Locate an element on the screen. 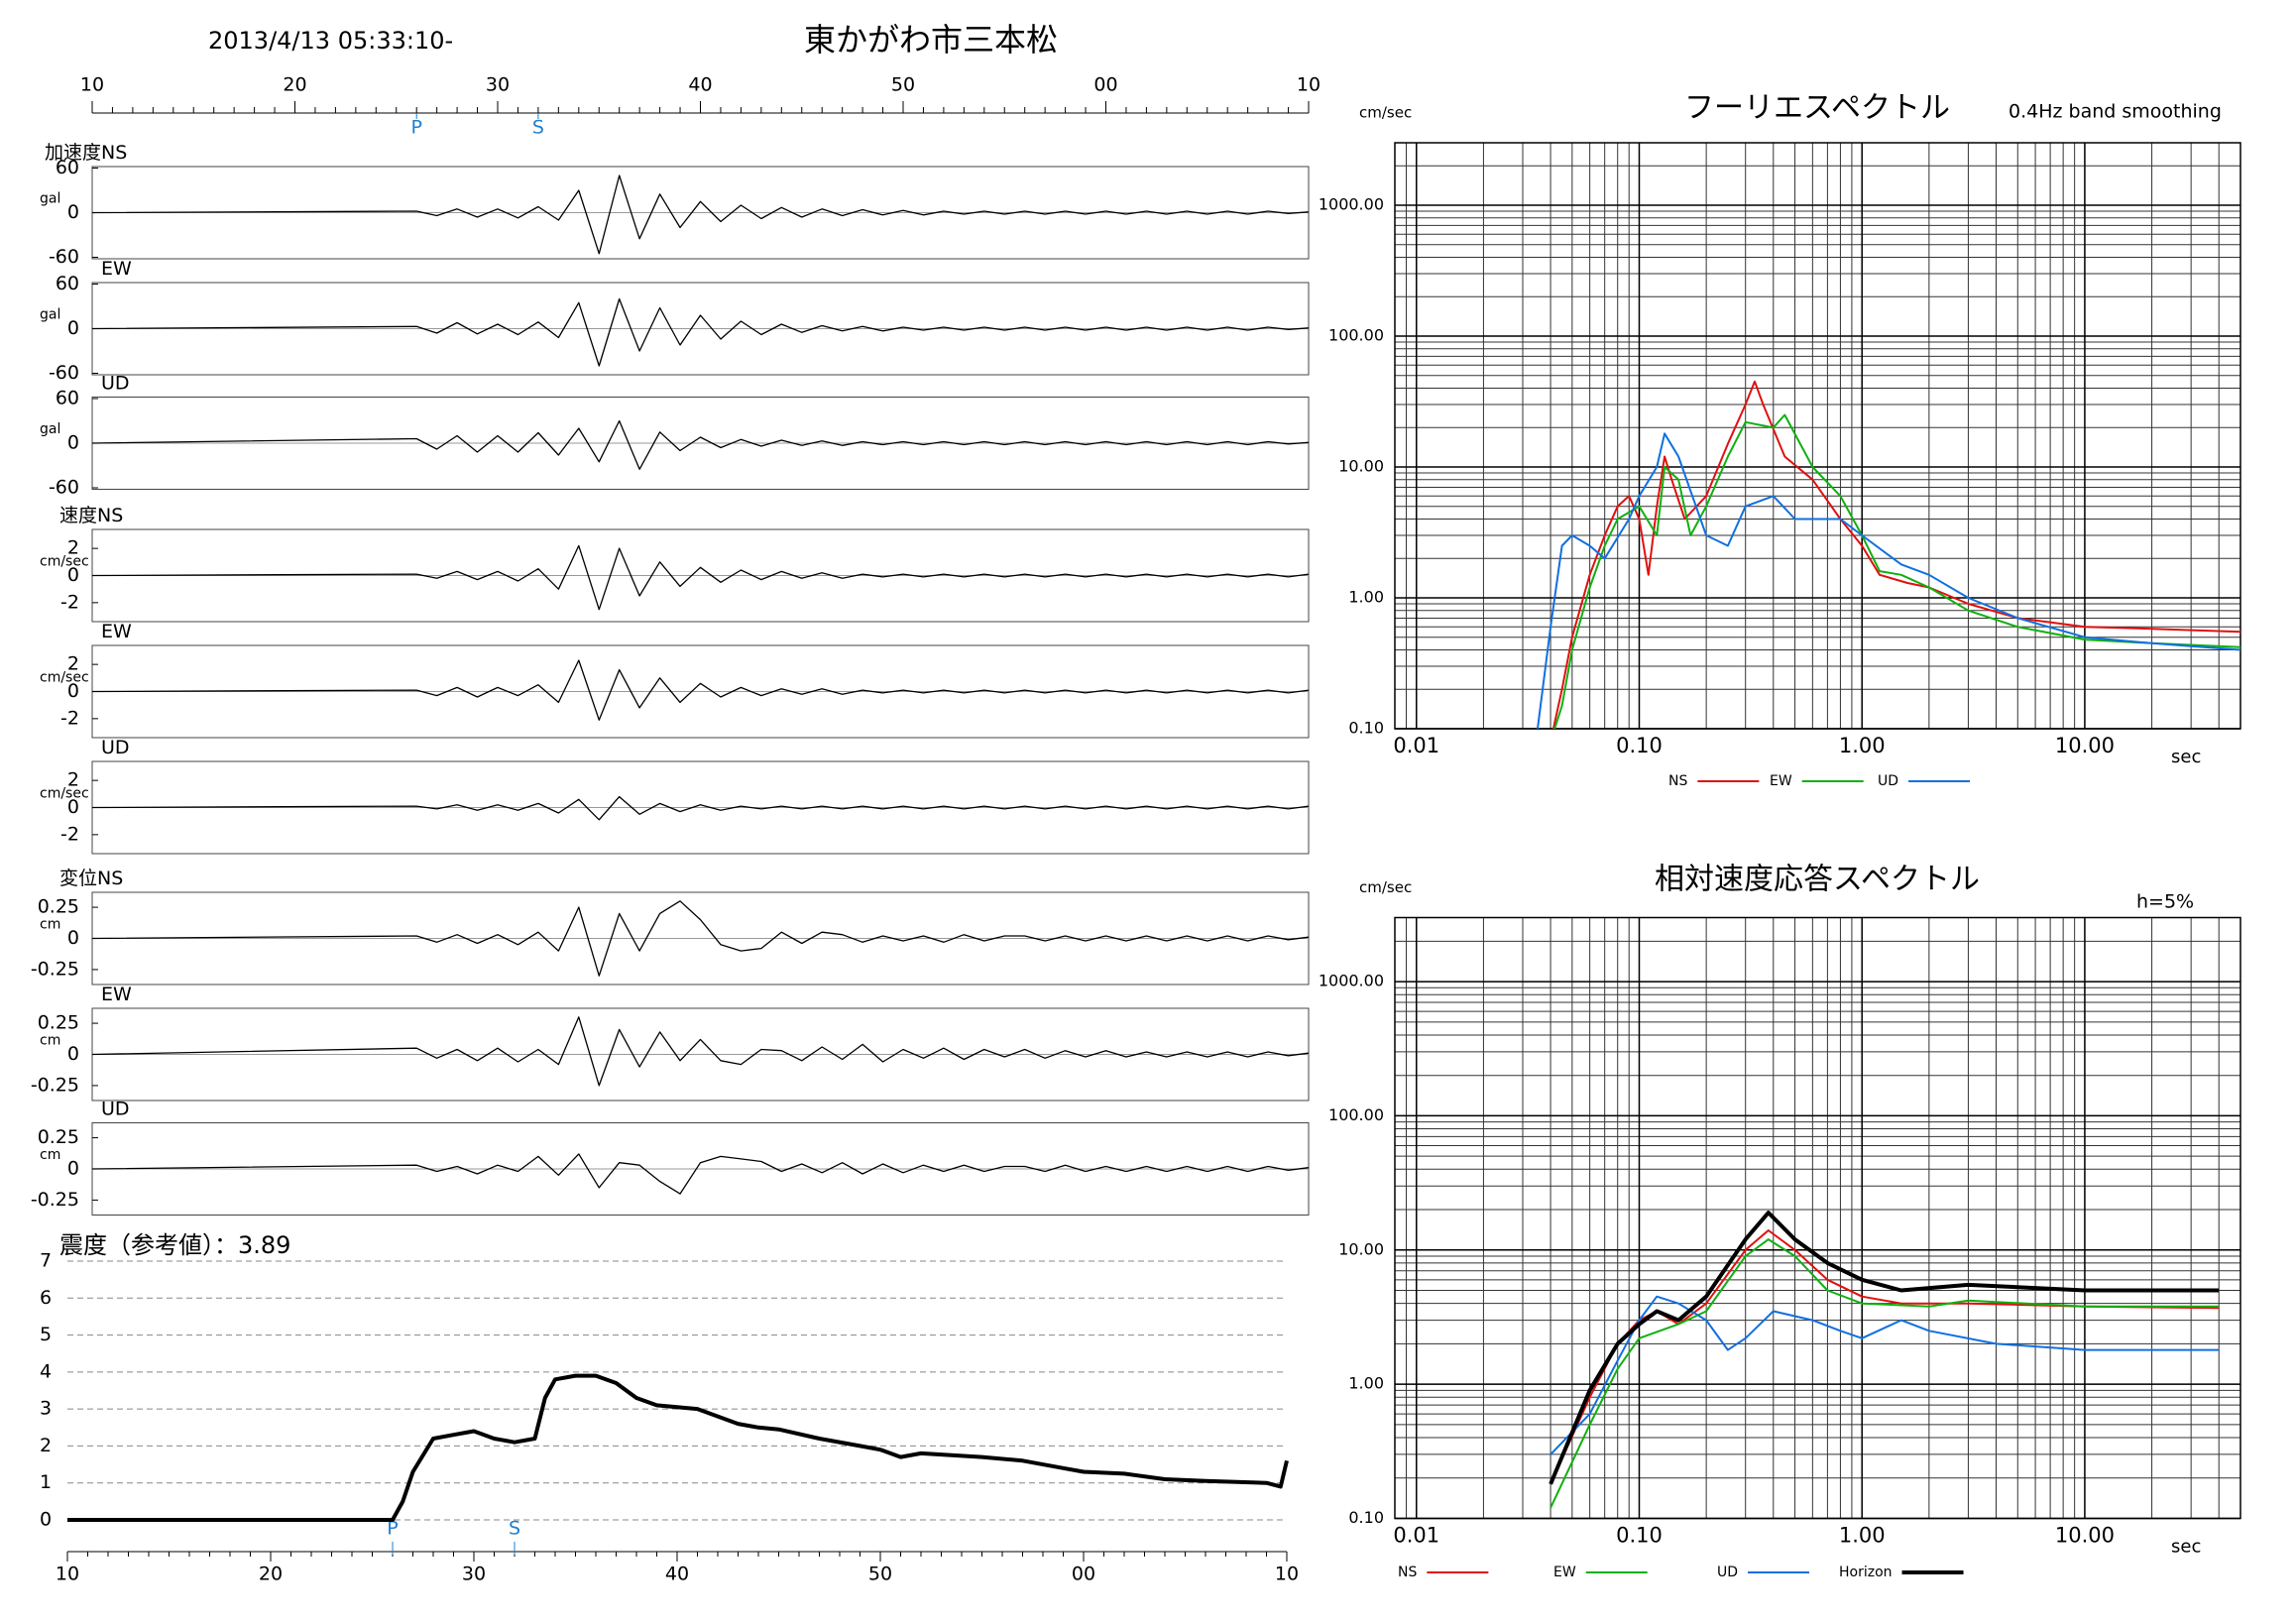 This screenshot has width=2296, height=1623. y-tick-label: 1.00 is located at coordinates (1366, 596).